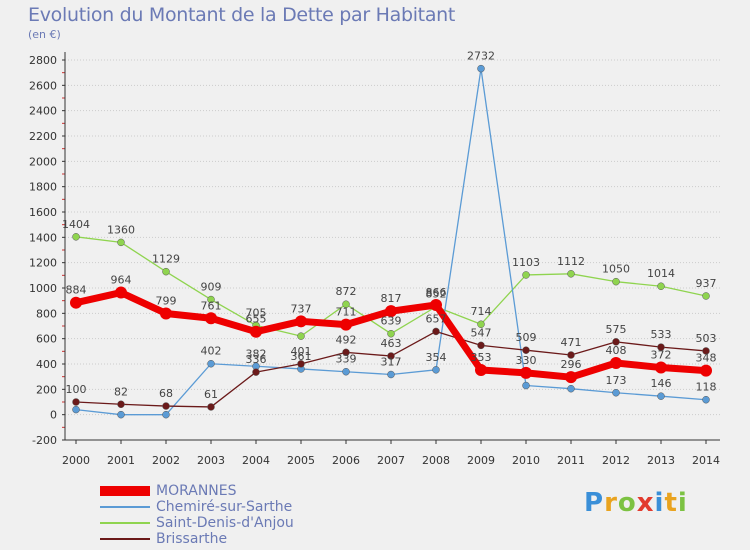 This screenshot has width=750, height=550. What do you see at coordinates (706, 358) in the screenshot?
I see `data-label-morannes: 348` at bounding box center [706, 358].